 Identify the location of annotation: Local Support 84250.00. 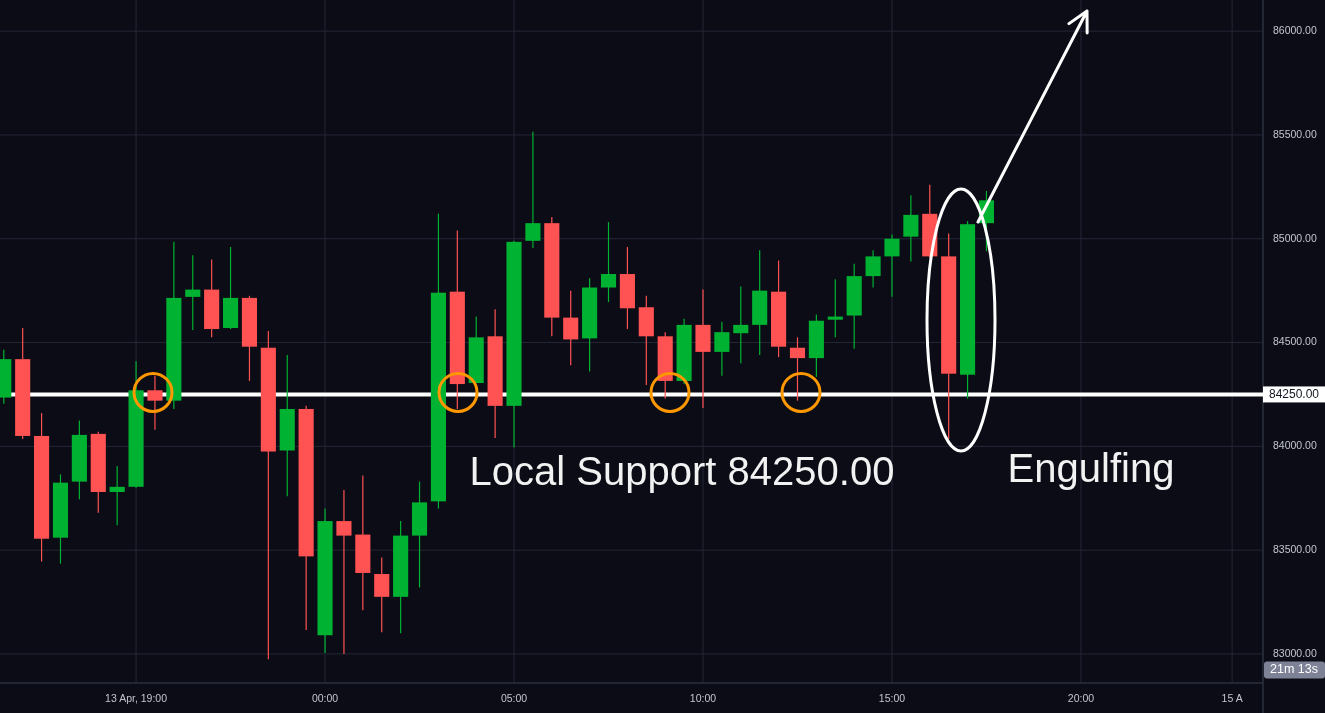
(682, 471).